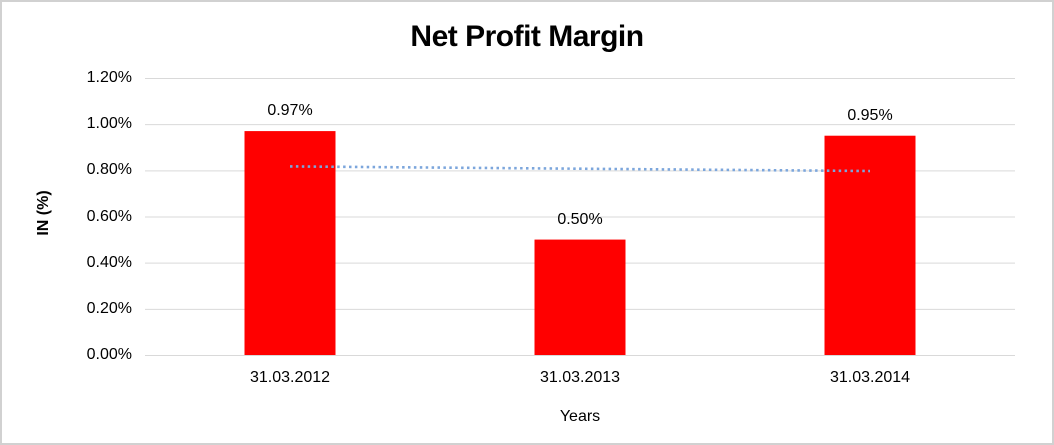 This screenshot has width=1054, height=445. What do you see at coordinates (580, 297) in the screenshot?
I see `bar-31.03.2013` at bounding box center [580, 297].